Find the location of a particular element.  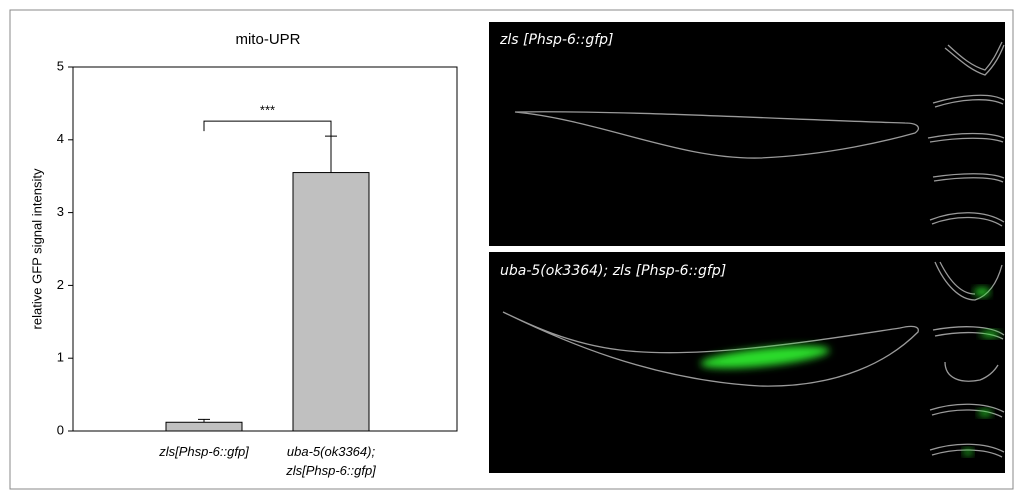

x-tick-label: zls[Phsp-6::gfp] is located at coordinates (204, 451).